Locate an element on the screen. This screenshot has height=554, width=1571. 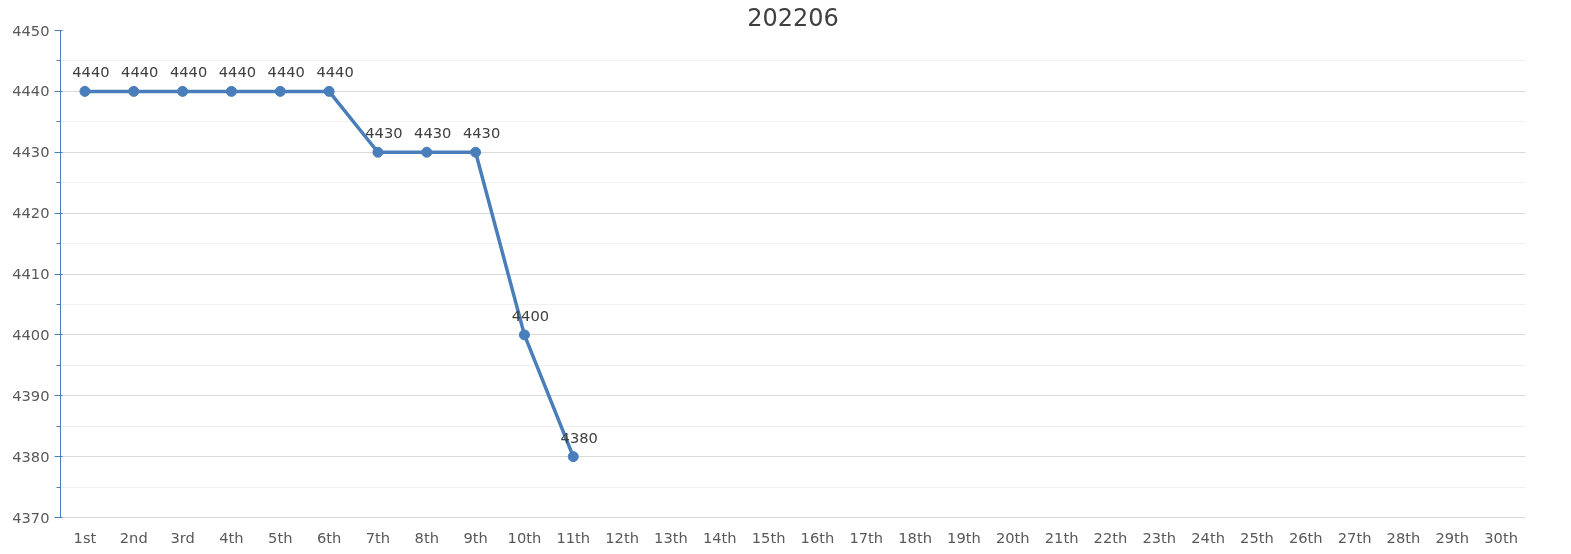
x-tick-label: 25th is located at coordinates (1257, 537).